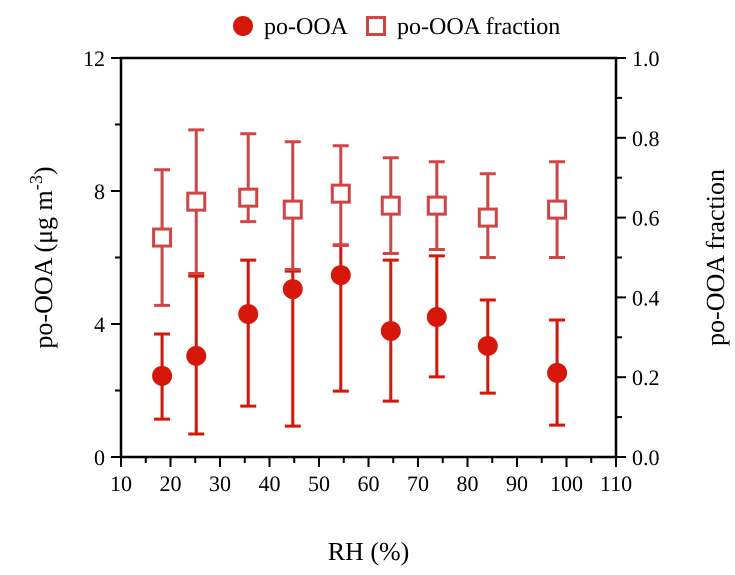 The width and height of the screenshot is (735, 575). I want to click on y2-tick-label: 1.0, so click(646, 58).